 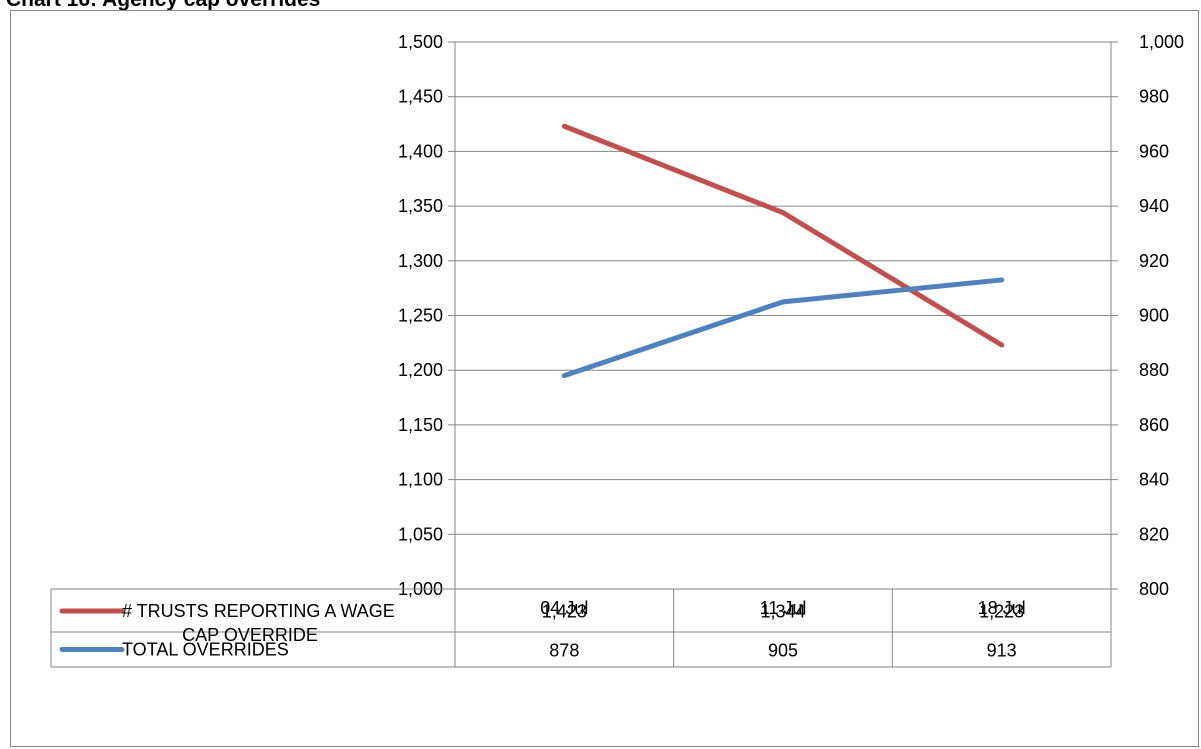 What do you see at coordinates (564, 612) in the screenshot?
I see `table-value: 1,423` at bounding box center [564, 612].